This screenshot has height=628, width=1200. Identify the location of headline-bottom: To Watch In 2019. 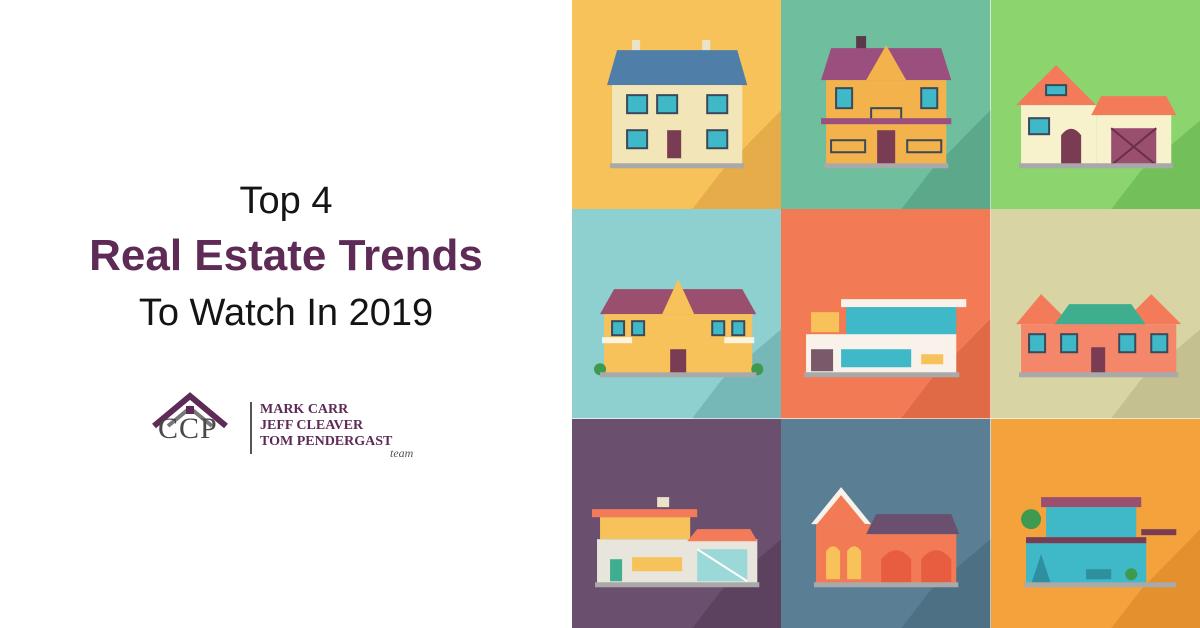
(286, 313).